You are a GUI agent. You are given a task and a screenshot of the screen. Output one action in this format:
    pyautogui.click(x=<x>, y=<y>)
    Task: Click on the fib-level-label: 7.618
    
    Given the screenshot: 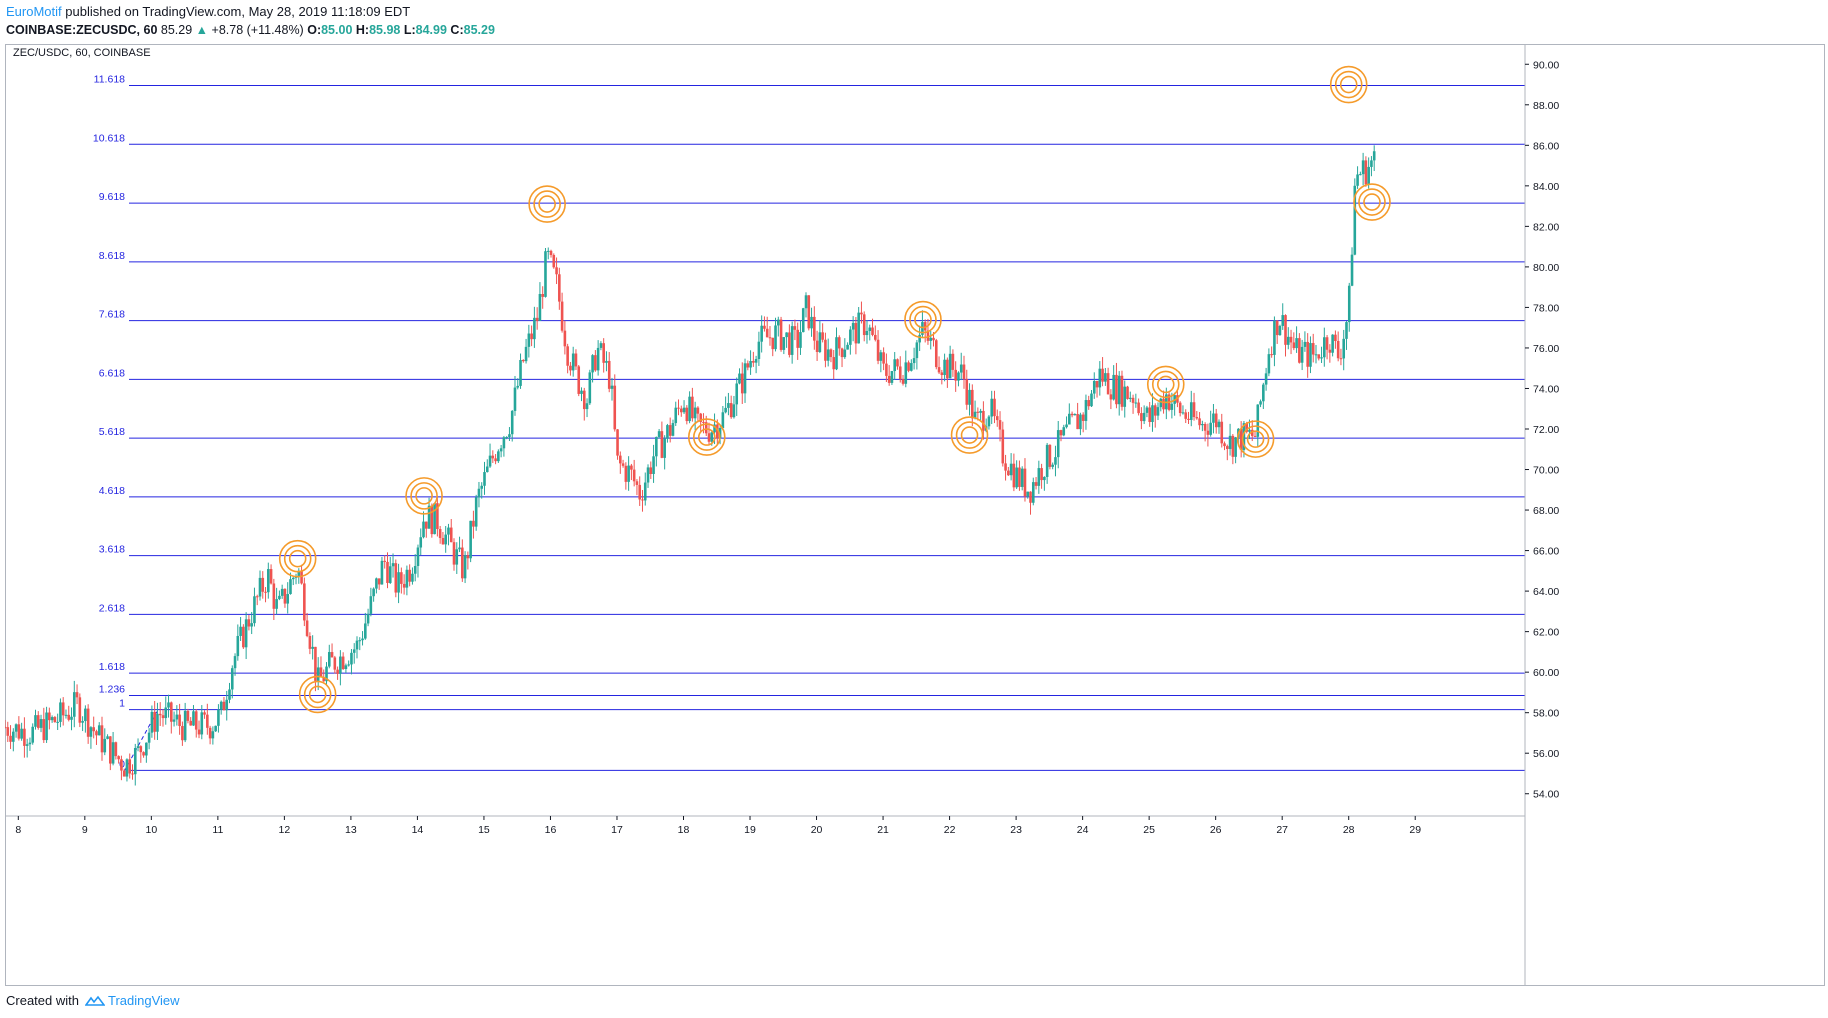 What is the action you would take?
    pyautogui.click(x=112, y=315)
    